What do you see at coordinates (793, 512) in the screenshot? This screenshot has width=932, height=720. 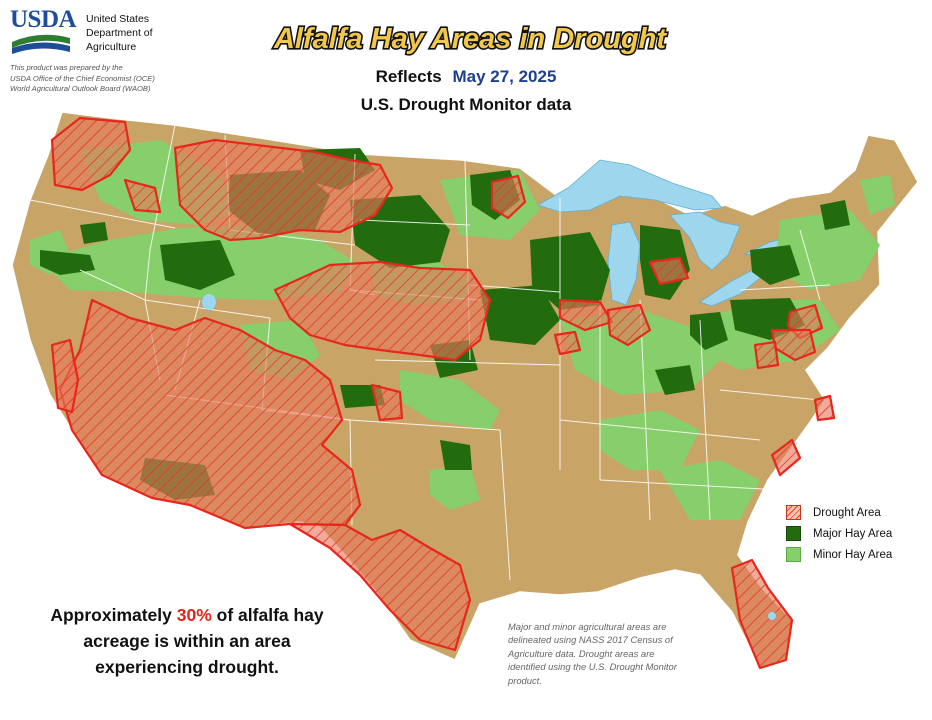 I see `drought-swatch-icon` at bounding box center [793, 512].